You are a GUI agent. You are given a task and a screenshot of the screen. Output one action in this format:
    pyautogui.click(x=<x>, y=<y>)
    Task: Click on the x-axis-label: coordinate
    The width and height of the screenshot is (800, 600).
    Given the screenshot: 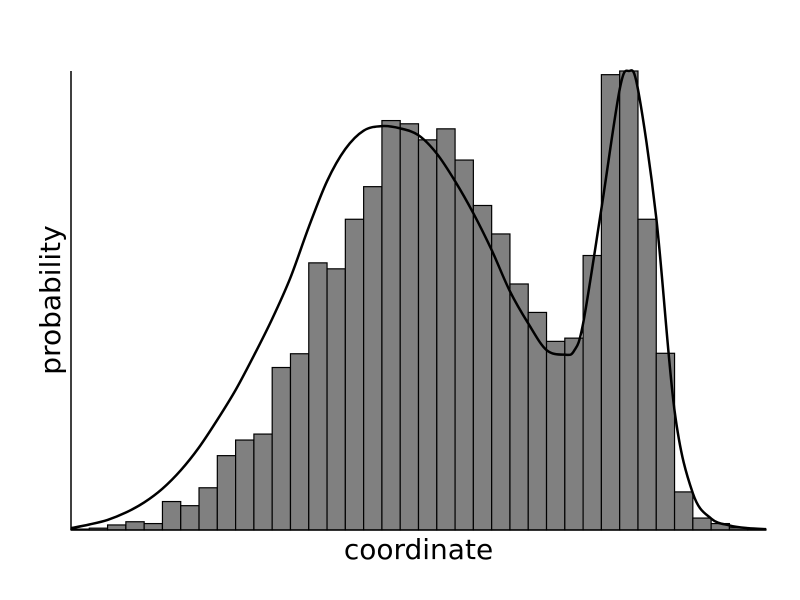 What is the action you would take?
    pyautogui.click(x=418, y=549)
    